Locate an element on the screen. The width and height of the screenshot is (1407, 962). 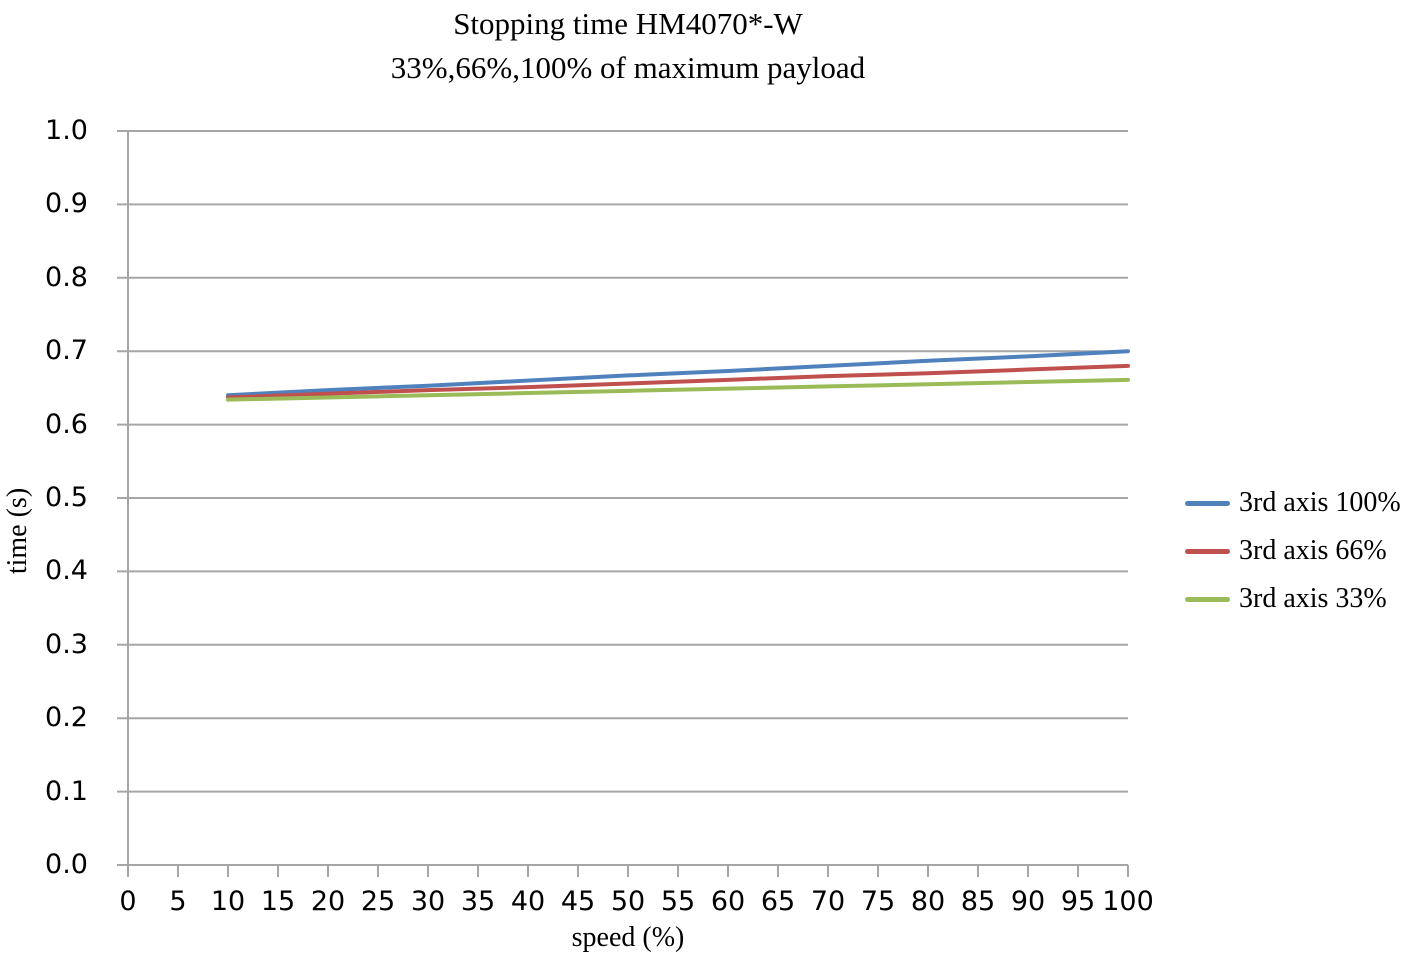
chart-subtitle: 33%,66%,100% of maximum payload is located at coordinates (628, 67).